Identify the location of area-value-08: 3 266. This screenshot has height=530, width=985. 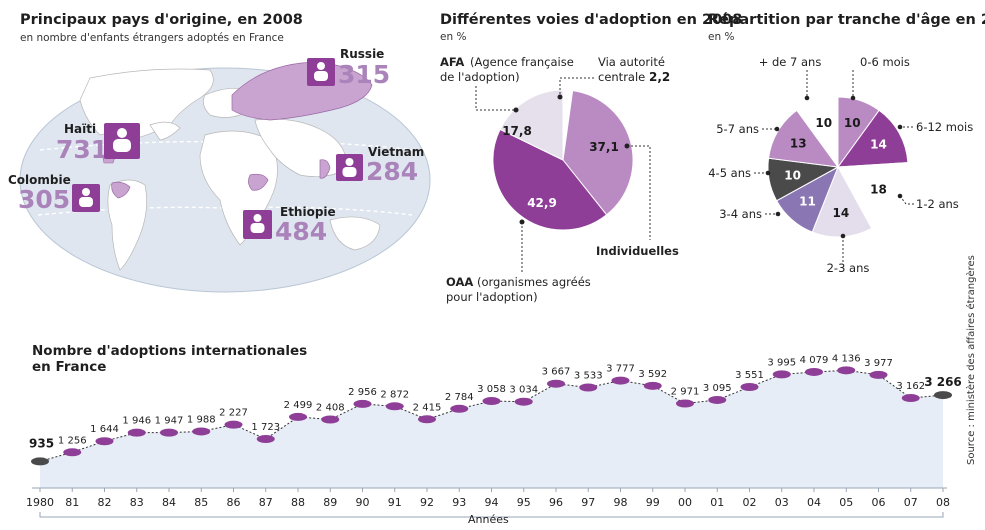
(943, 382).